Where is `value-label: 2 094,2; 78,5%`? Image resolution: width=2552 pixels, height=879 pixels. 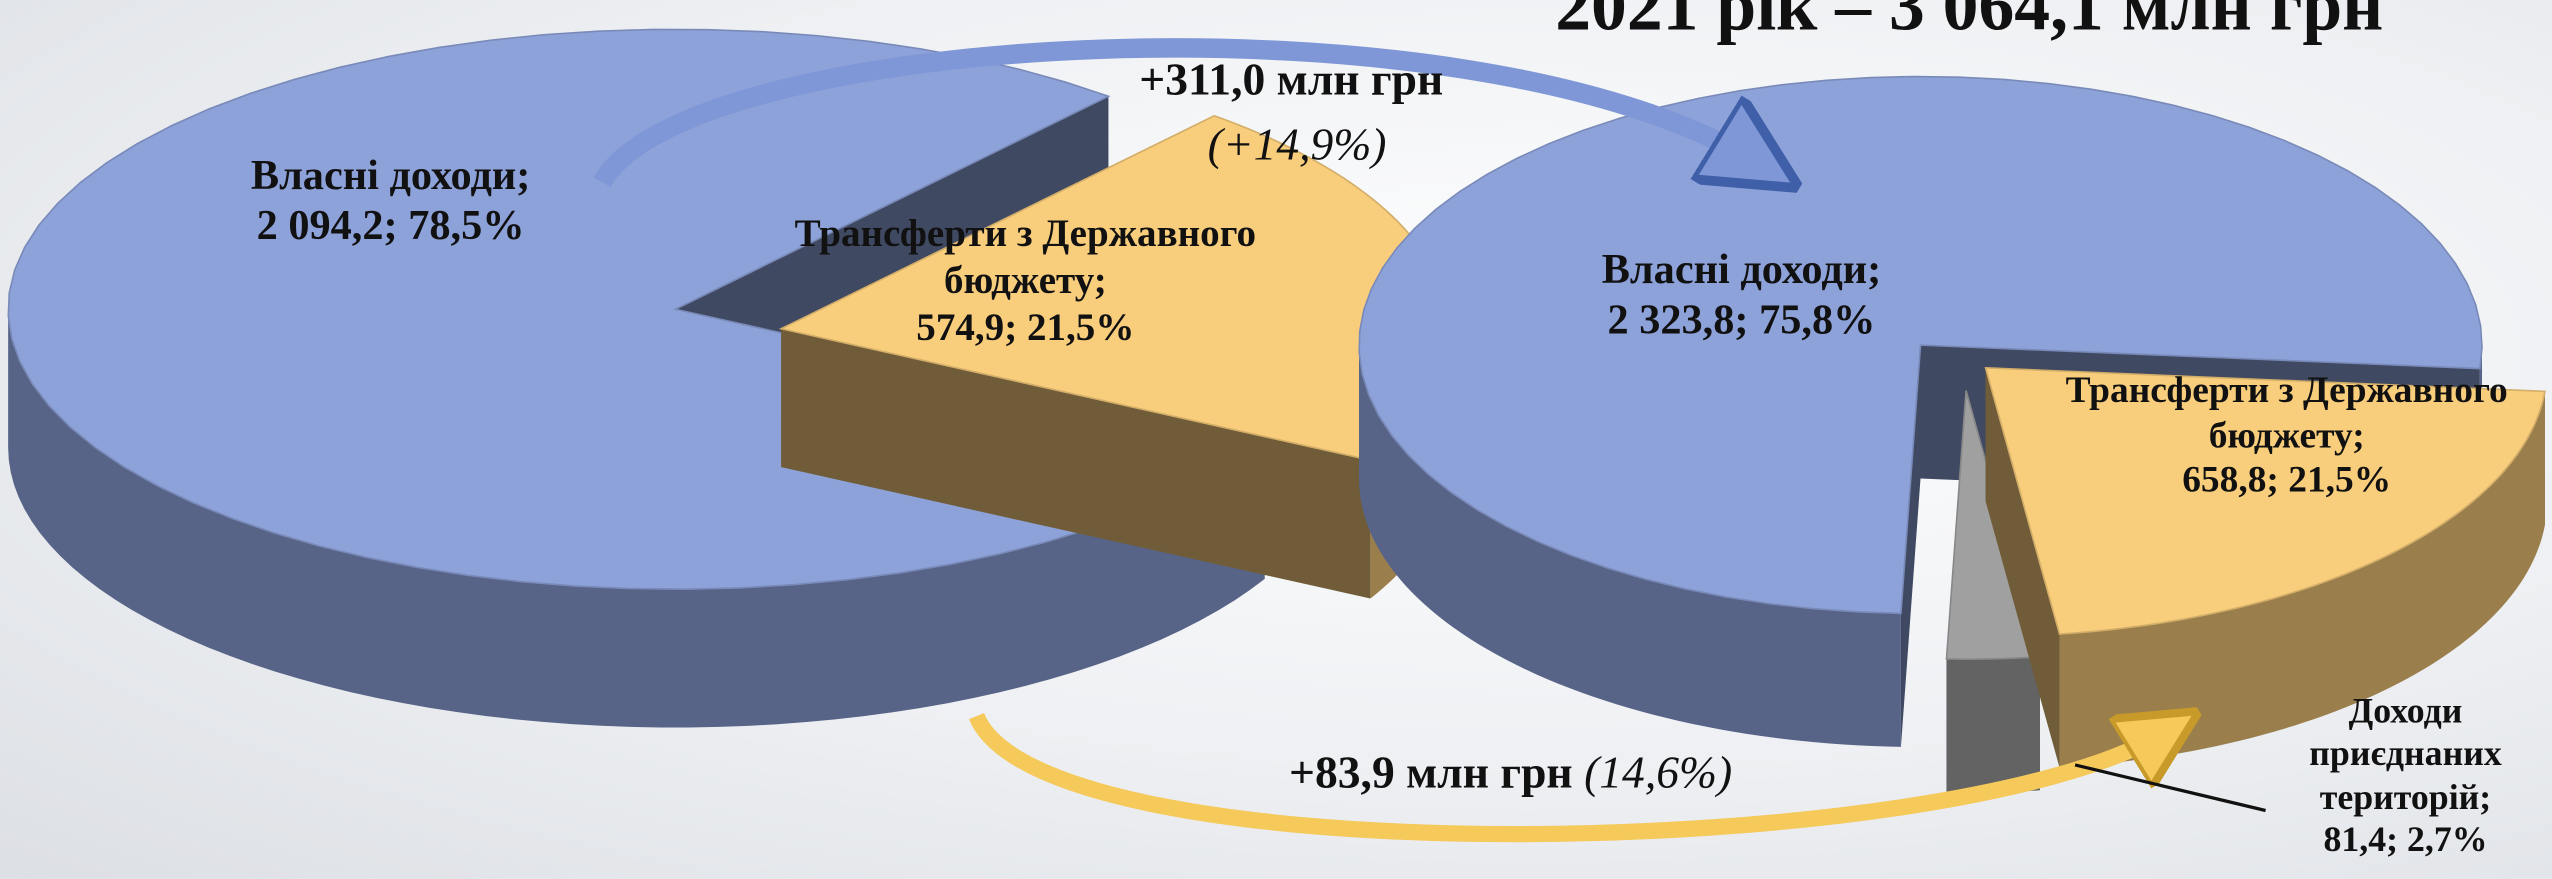
value-label: 2 094,2; 78,5% is located at coordinates (390, 226).